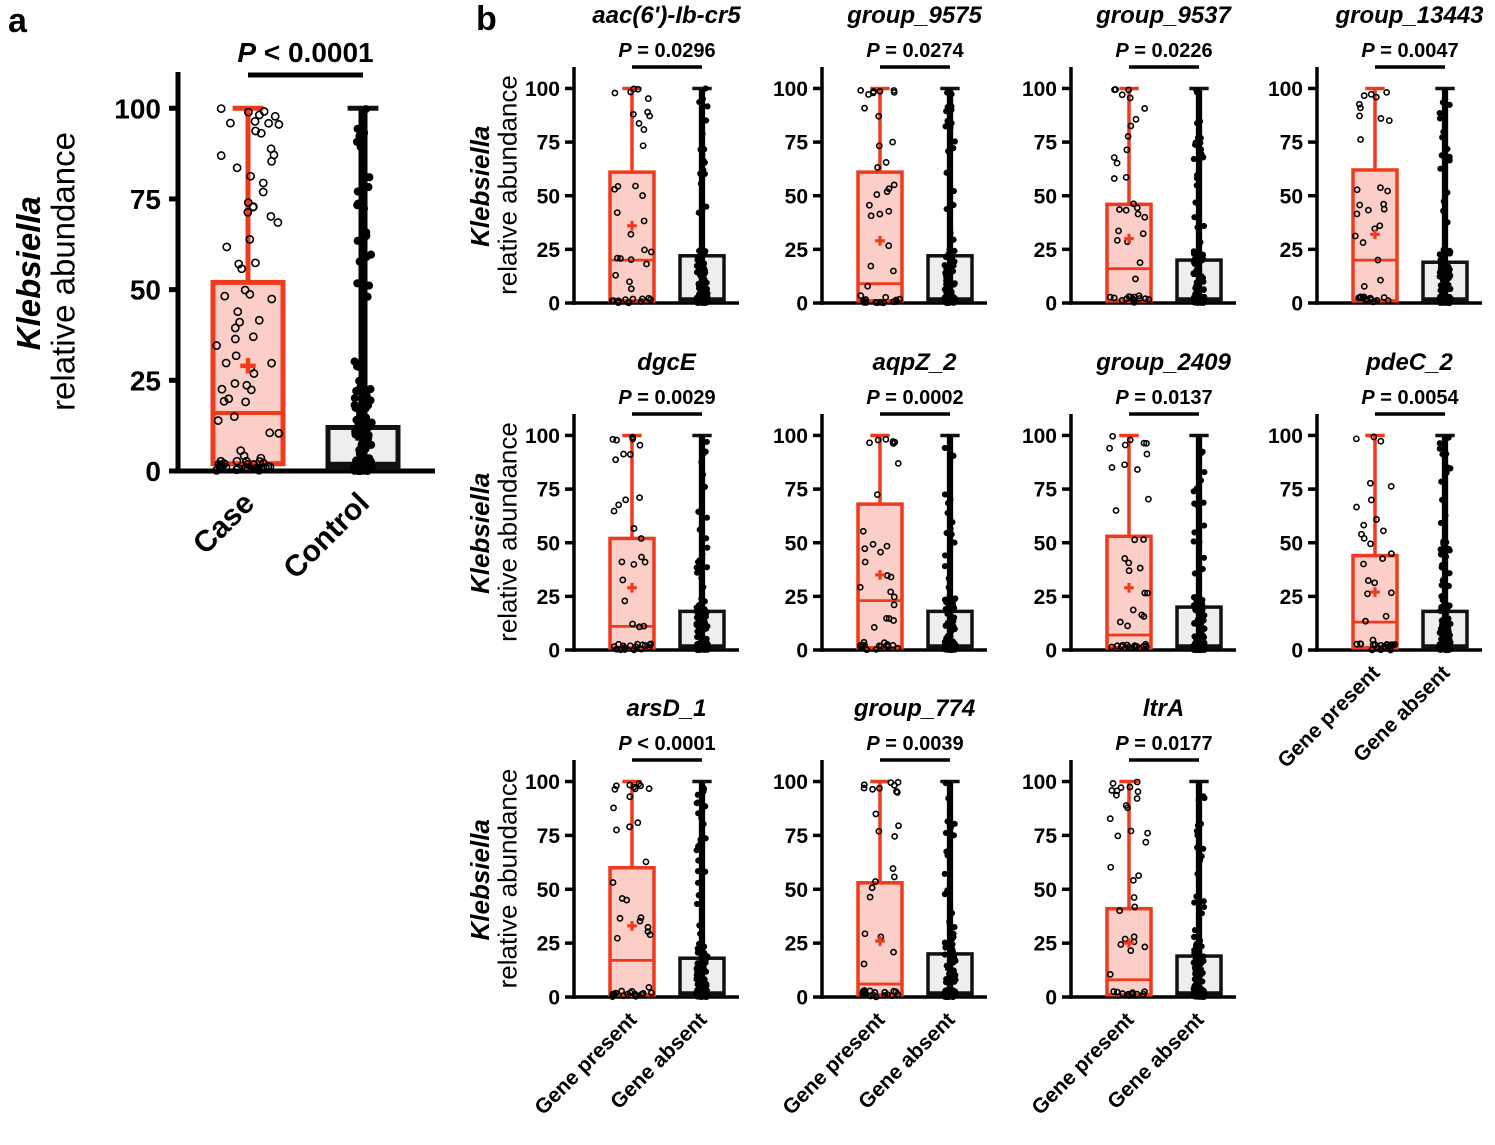  I want to click on chart-aqpZ_2: 0 25 50 75 100 aqpZ_2 P = 0.0002, so click(880, 506).